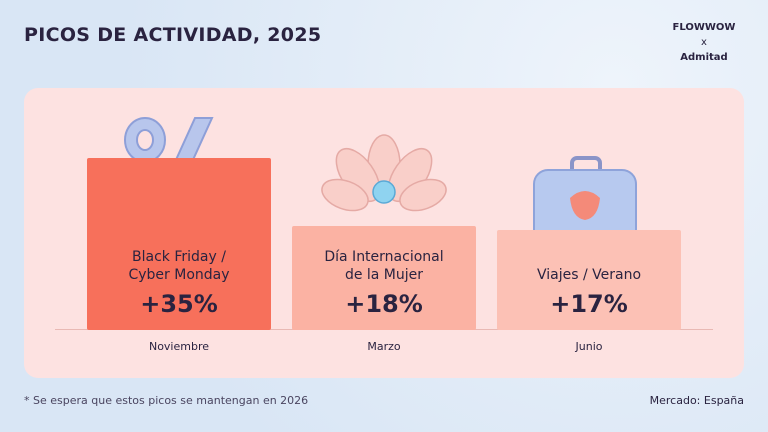 Image resolution: width=768 pixels, height=432 pixels. Describe the element at coordinates (179, 266) in the screenshot. I see `bar-label: Black Friday / Cyber Monday` at that location.